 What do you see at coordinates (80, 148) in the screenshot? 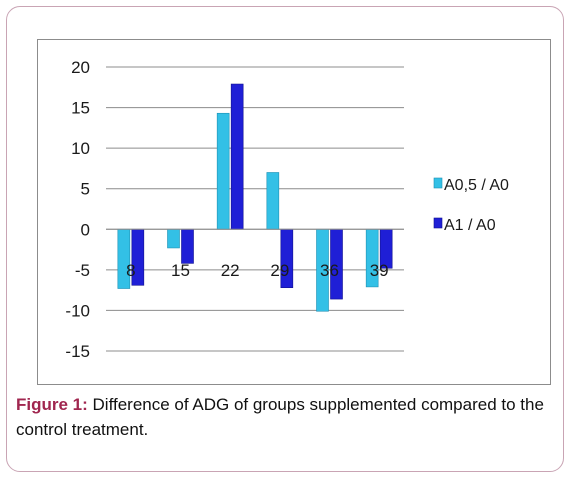
I see `y-tick-label: 10` at bounding box center [80, 148].